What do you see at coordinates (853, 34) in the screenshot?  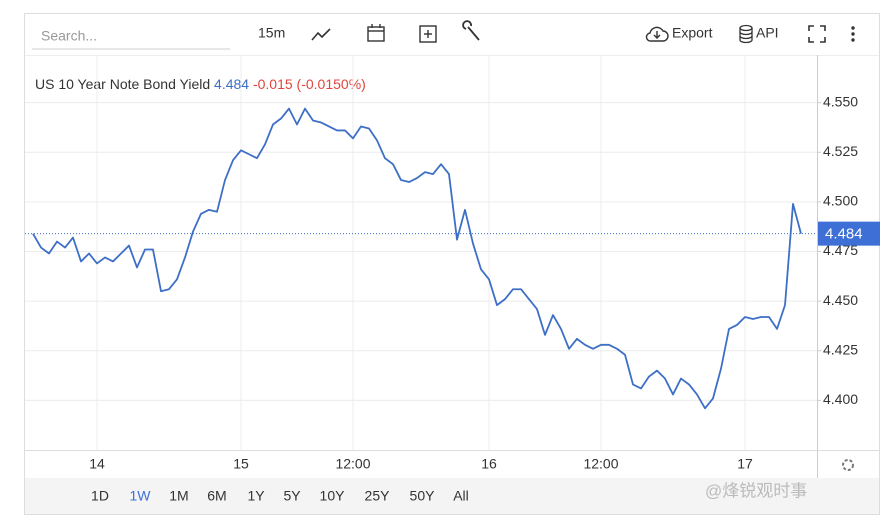 I see `menu-icon` at bounding box center [853, 34].